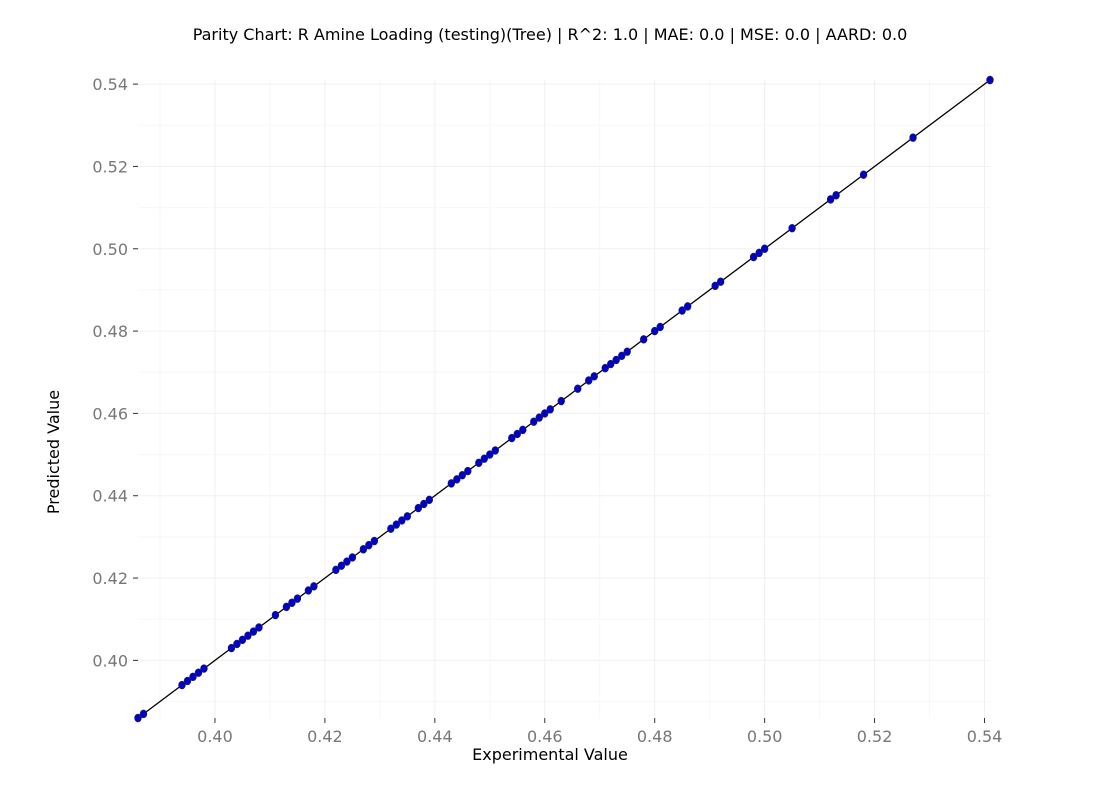 Image resolution: width=1100 pixels, height=804 pixels. What do you see at coordinates (765, 736) in the screenshot?
I see `x-tick-label: 0.50` at bounding box center [765, 736].